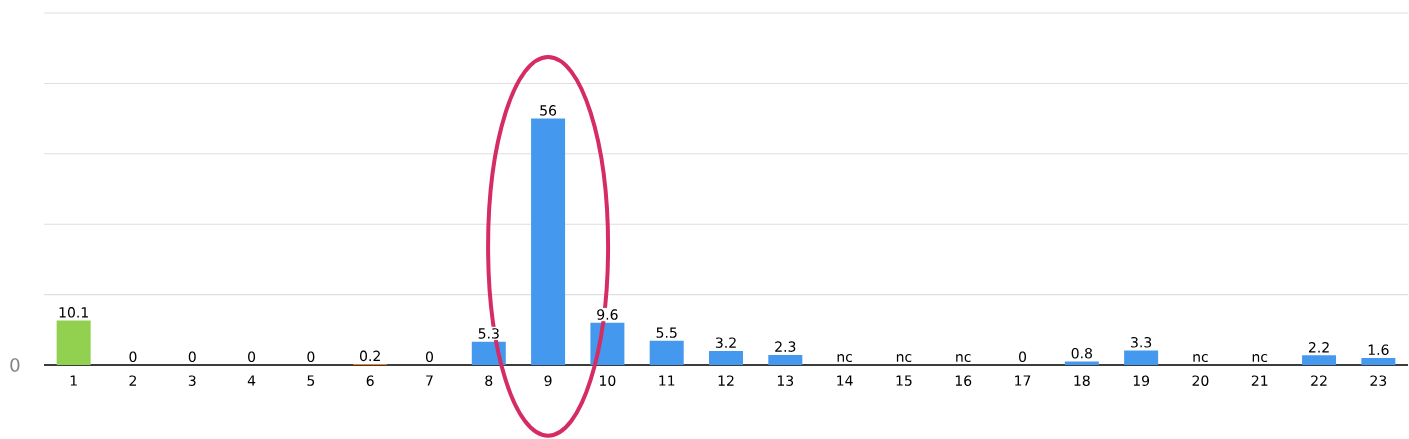 The image size is (1409, 439). I want to click on x-tick-label: 1, so click(73, 380).